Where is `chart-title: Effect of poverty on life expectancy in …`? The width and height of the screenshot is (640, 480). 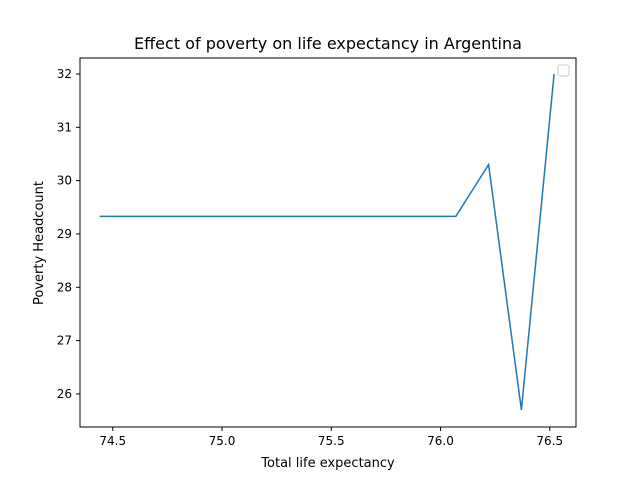
chart-title: Effect of poverty on life expectancy in … is located at coordinates (328, 43).